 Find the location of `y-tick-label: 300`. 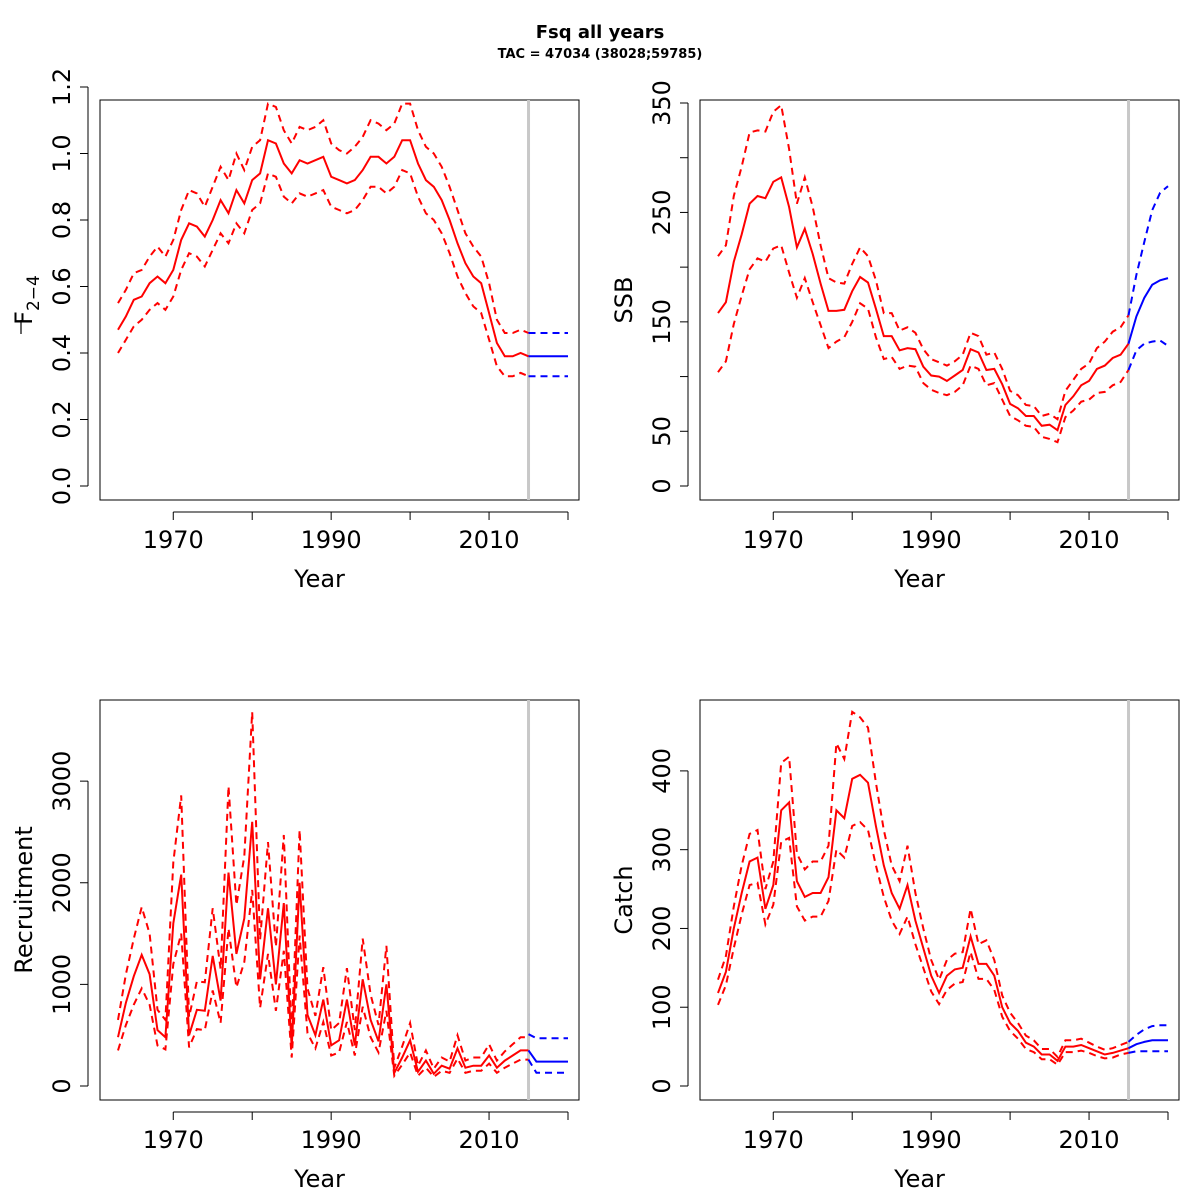

y-tick-label: 300 is located at coordinates (662, 850).